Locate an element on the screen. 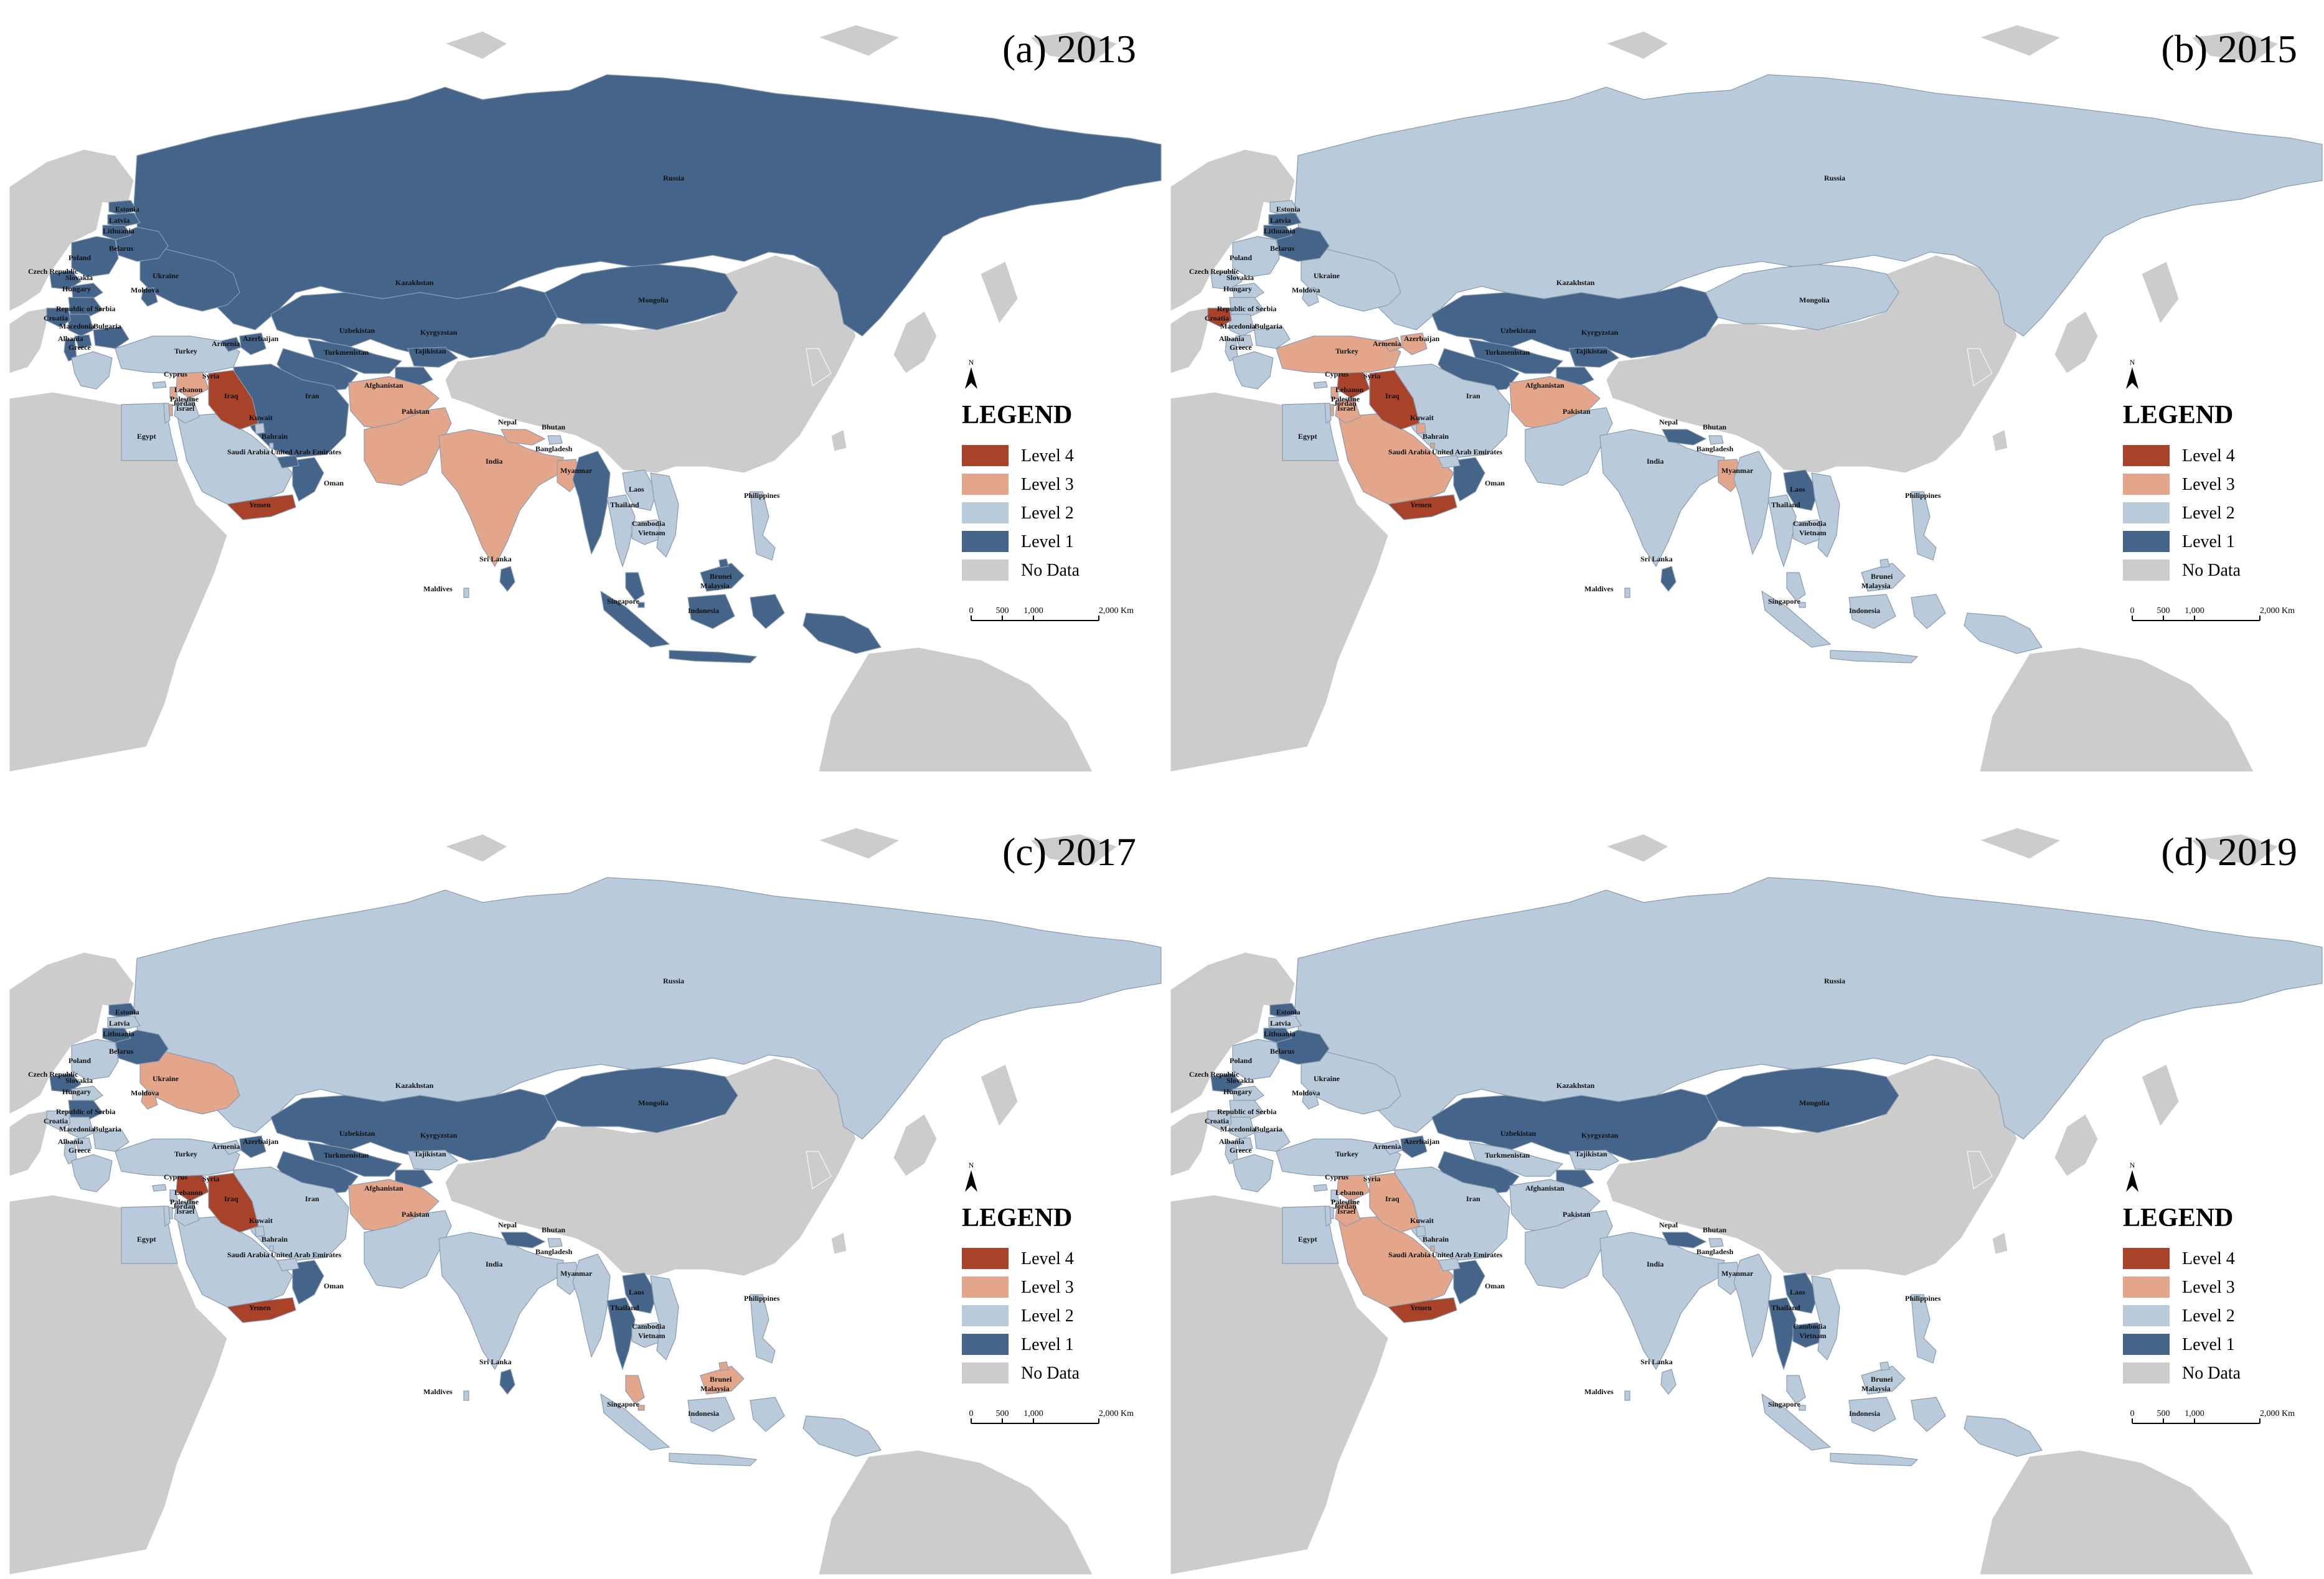 This screenshot has width=2324, height=1579. country-indonesia is located at coordinates (1902, 626).